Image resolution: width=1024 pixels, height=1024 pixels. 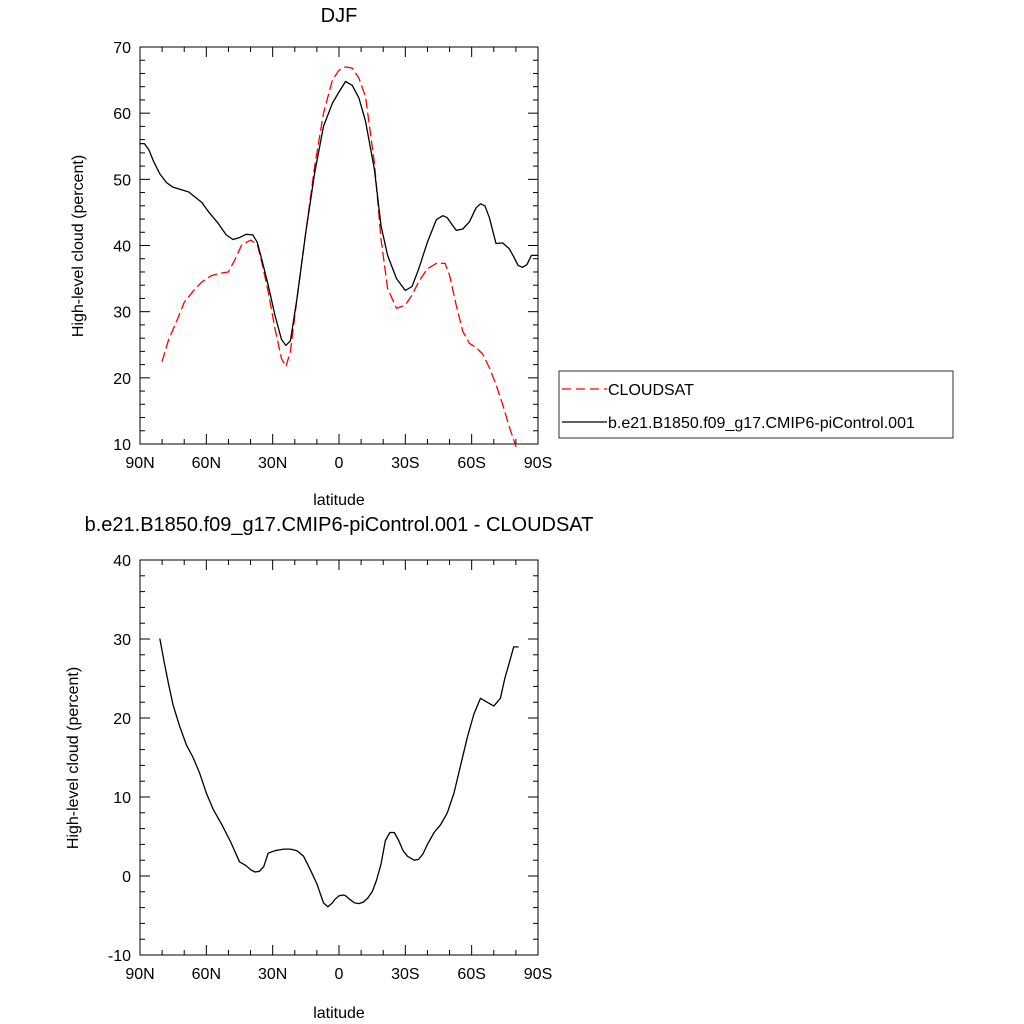 I want to click on legend-box, so click(x=756, y=404).